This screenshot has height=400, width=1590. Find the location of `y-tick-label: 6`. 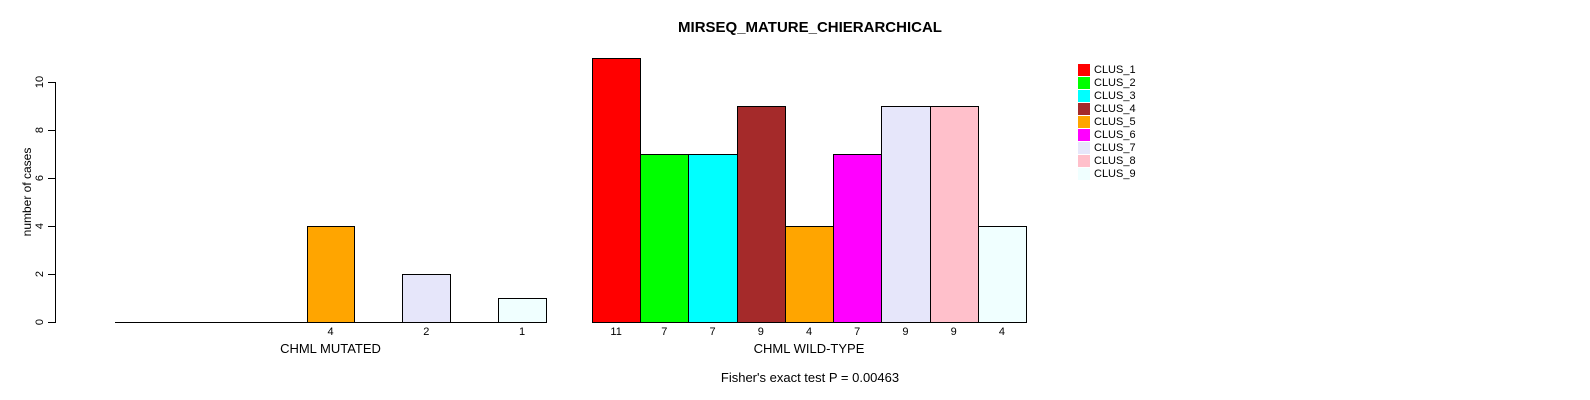

y-tick-label: 6 is located at coordinates (40, 178).